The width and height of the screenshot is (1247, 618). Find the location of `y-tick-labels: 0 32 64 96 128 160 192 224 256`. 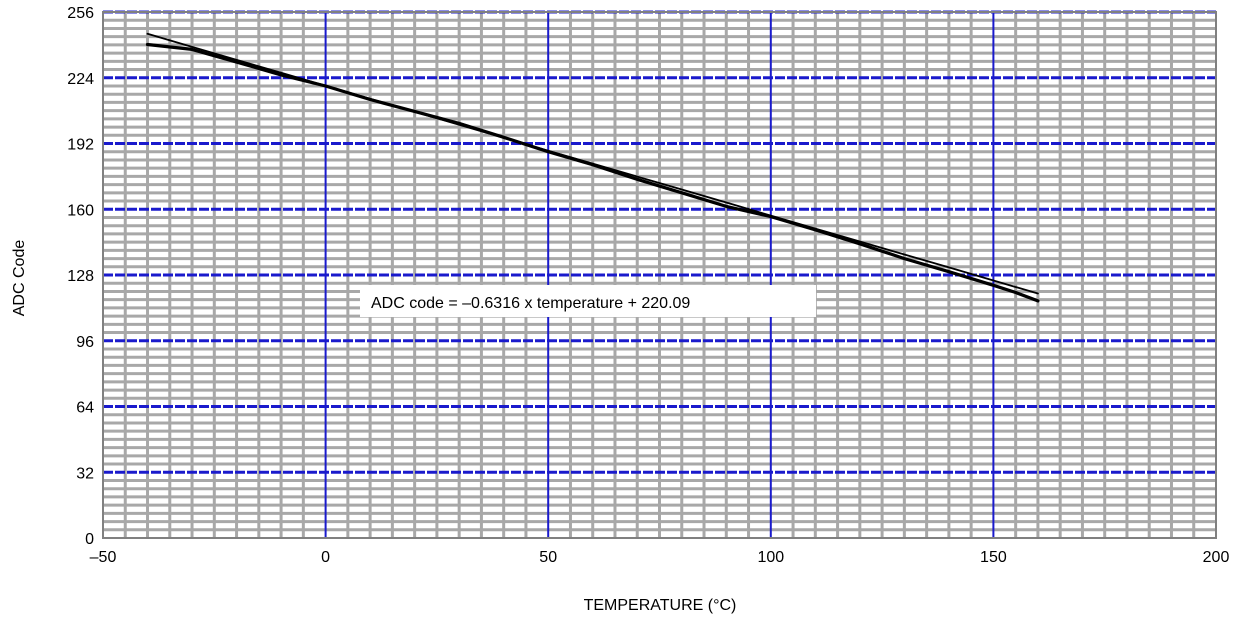

y-tick-labels: 0 32 64 96 128 160 192 224 256 is located at coordinates (80, 276).